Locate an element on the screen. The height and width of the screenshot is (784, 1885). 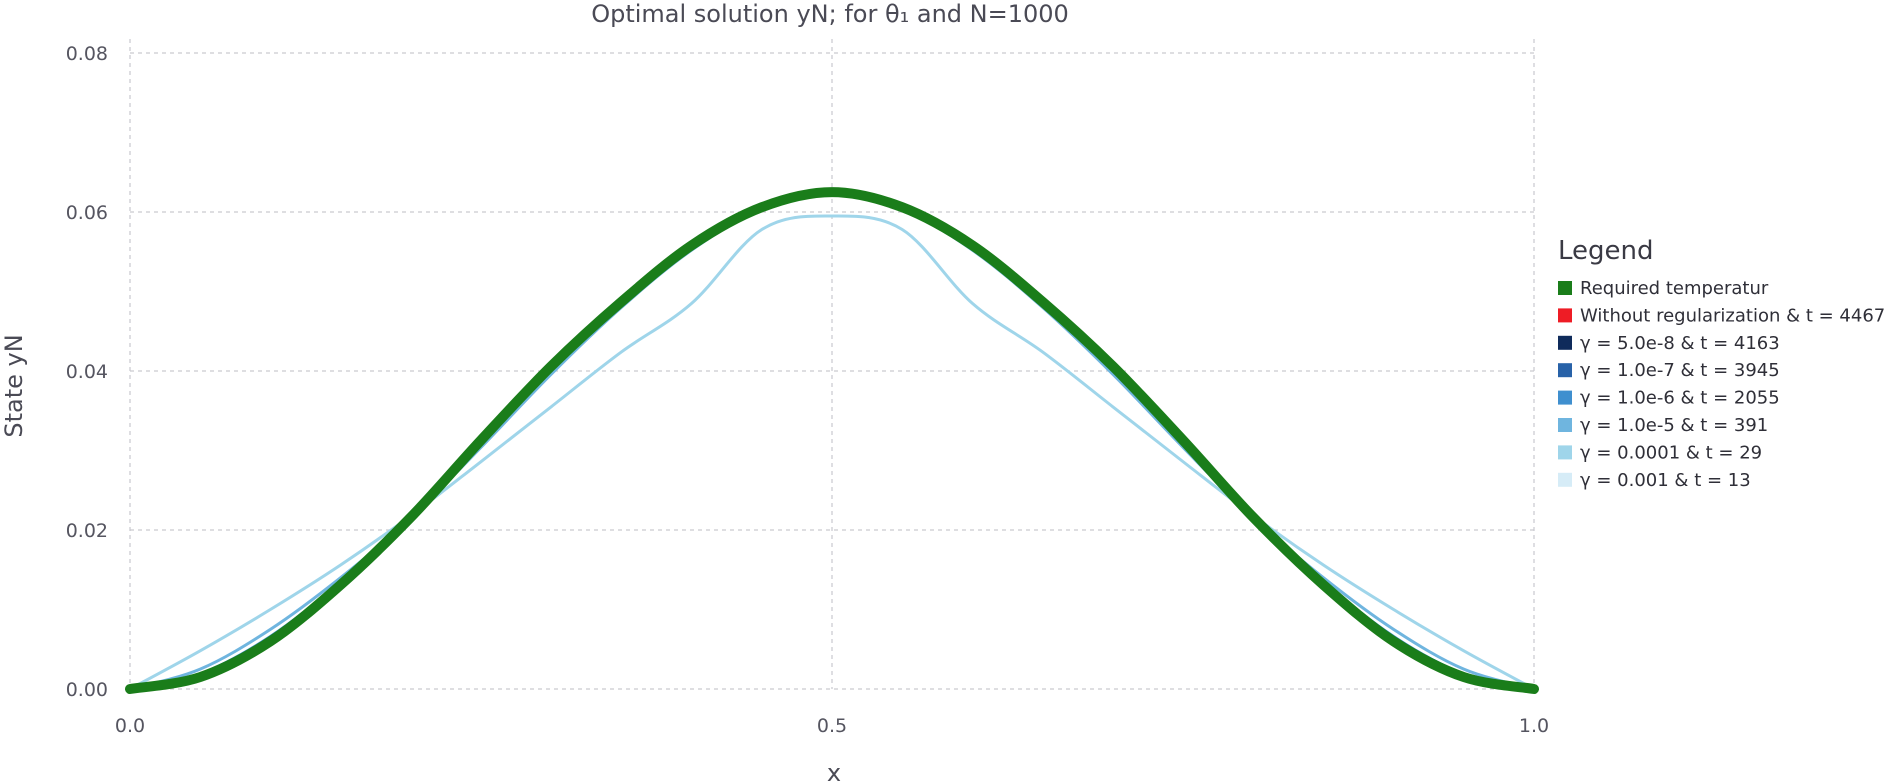
legend-label: γ = 0.001 & t = 13 is located at coordinates (1665, 480).